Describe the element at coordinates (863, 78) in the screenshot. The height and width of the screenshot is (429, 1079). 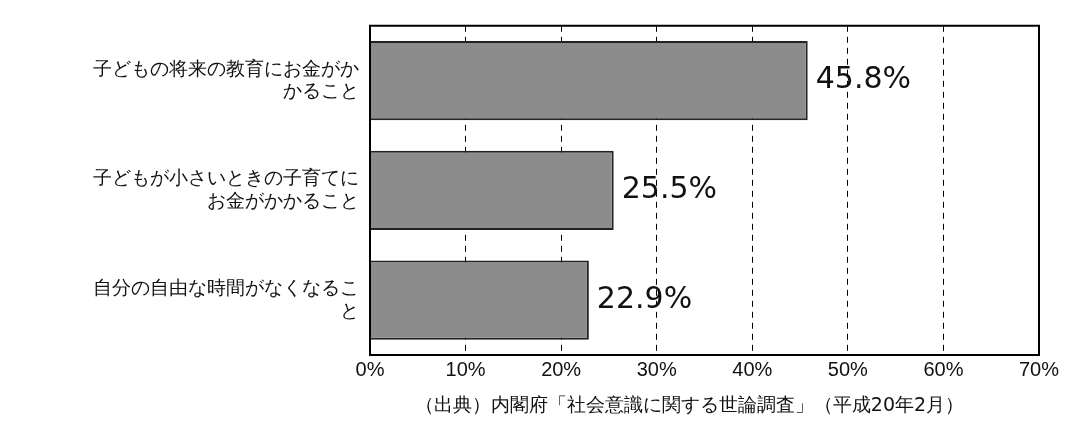
I see `data-label: 45.8%` at that location.